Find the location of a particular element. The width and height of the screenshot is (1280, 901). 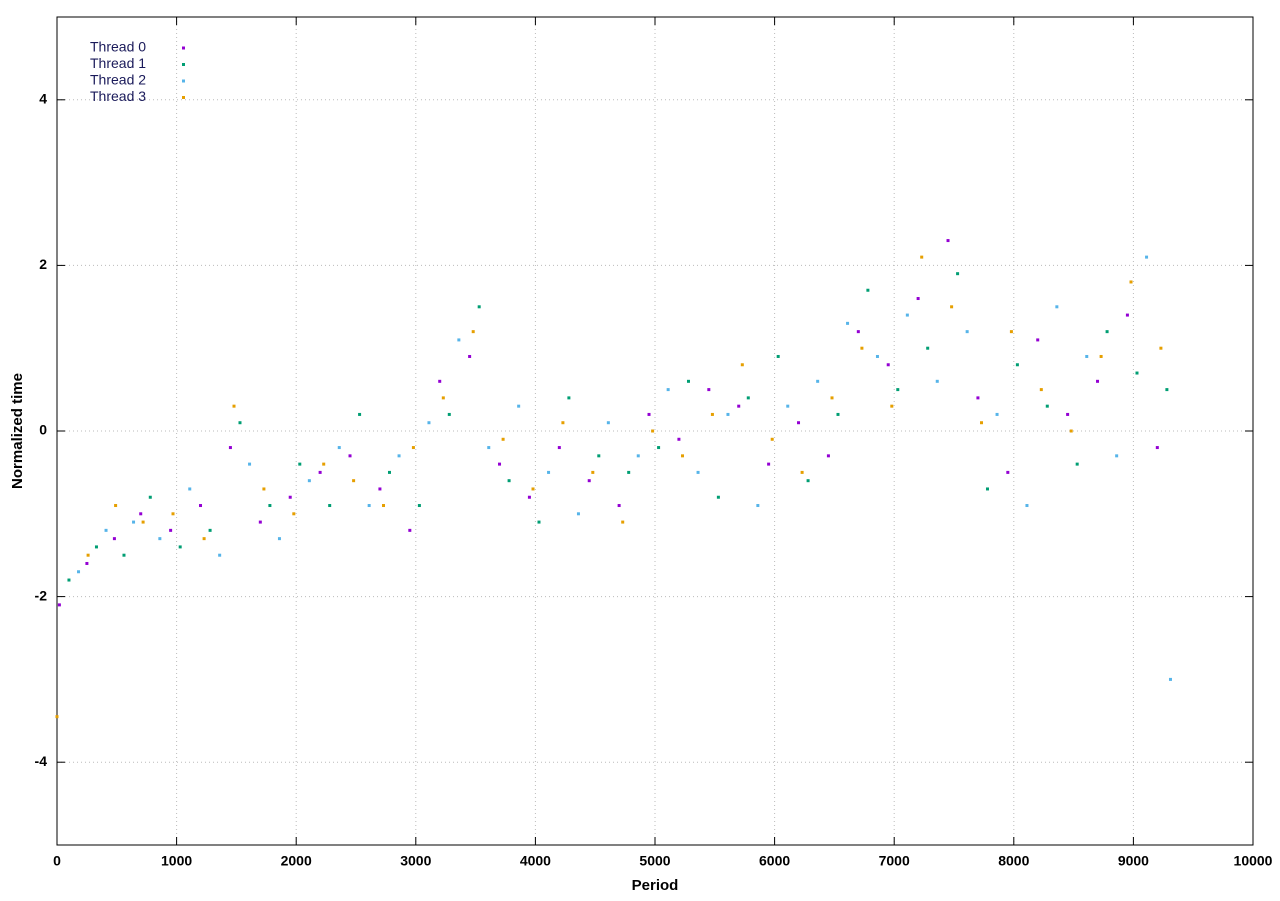

x-axis-title: Period is located at coordinates (655, 885).